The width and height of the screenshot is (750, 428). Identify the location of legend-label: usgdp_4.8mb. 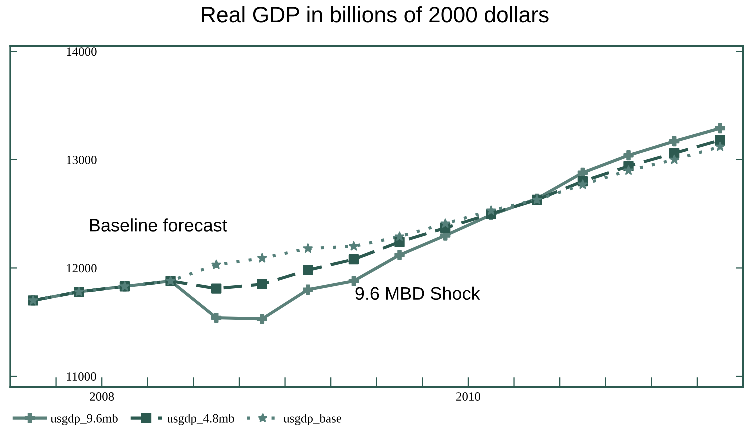
(200, 420).